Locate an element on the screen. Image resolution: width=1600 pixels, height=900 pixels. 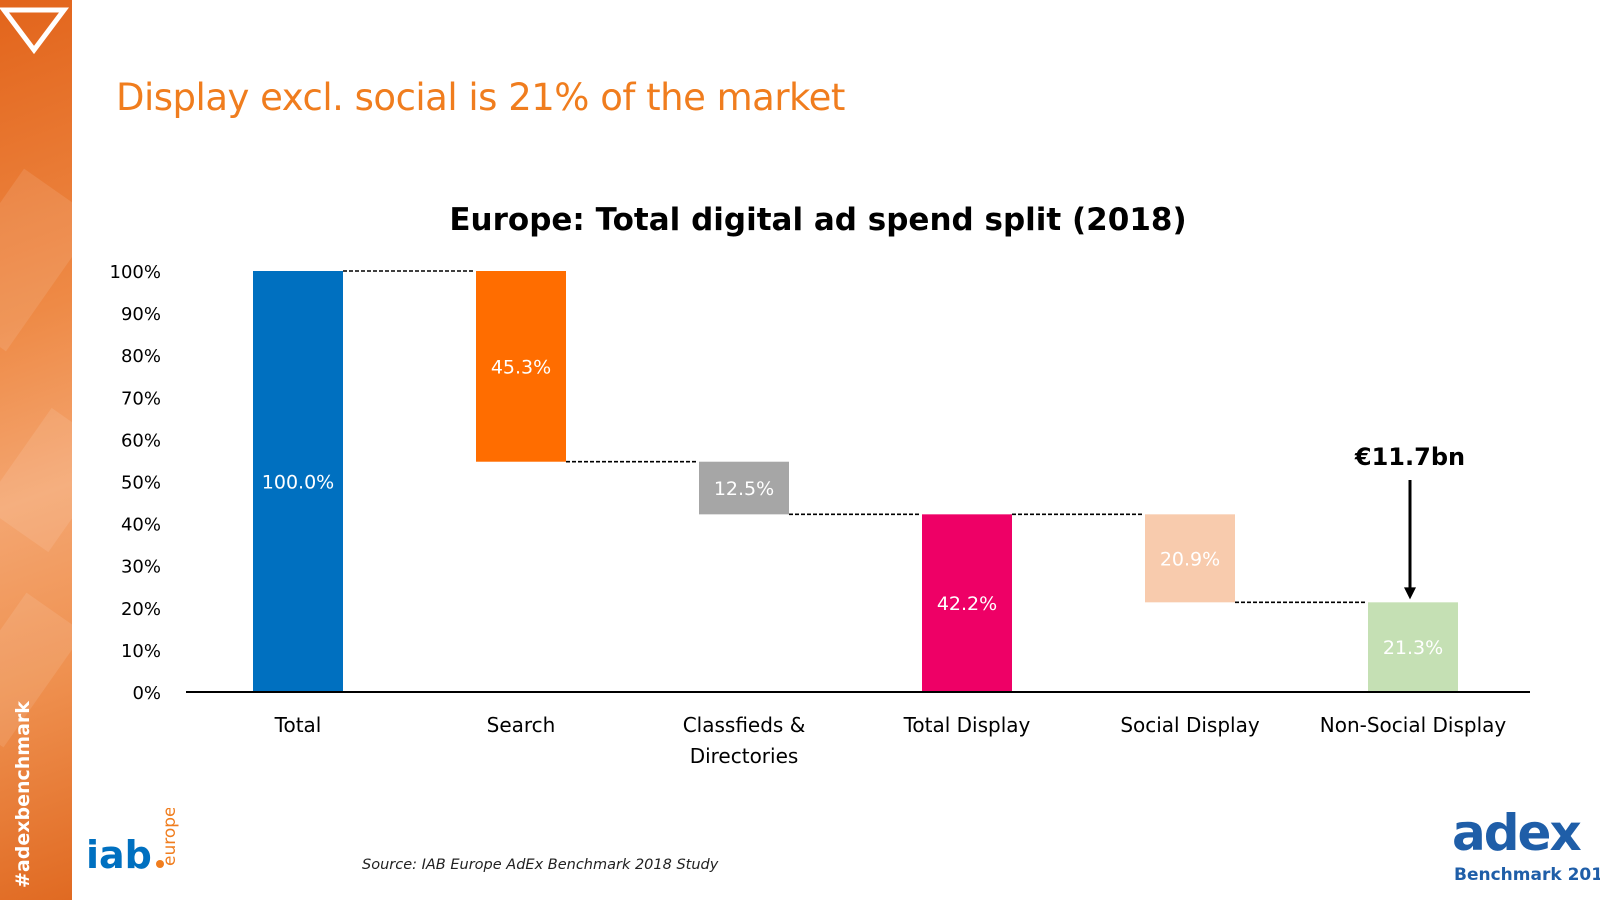
iab-logo-subtext: europe is located at coordinates (170, 837).